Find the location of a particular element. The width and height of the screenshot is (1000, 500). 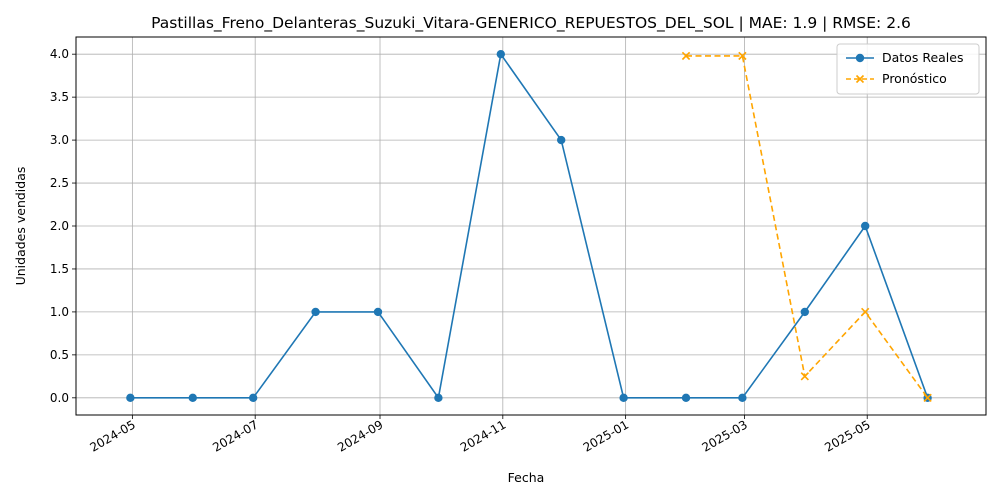

x-axis-label: Fecha is located at coordinates (526, 477).